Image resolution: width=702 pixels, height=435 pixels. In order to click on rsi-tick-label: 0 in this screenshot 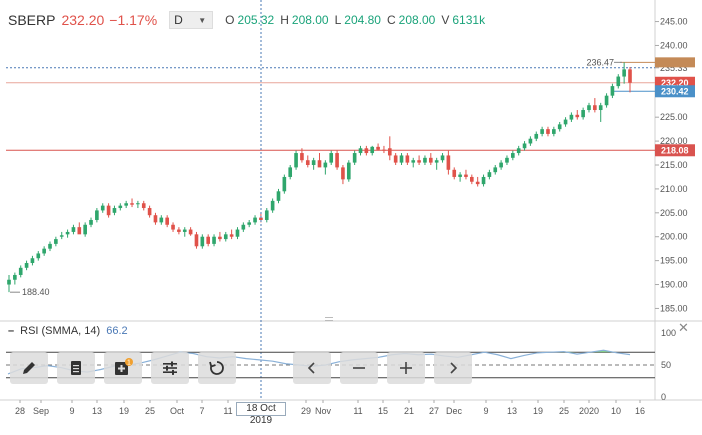, I will do `click(663, 397)`.